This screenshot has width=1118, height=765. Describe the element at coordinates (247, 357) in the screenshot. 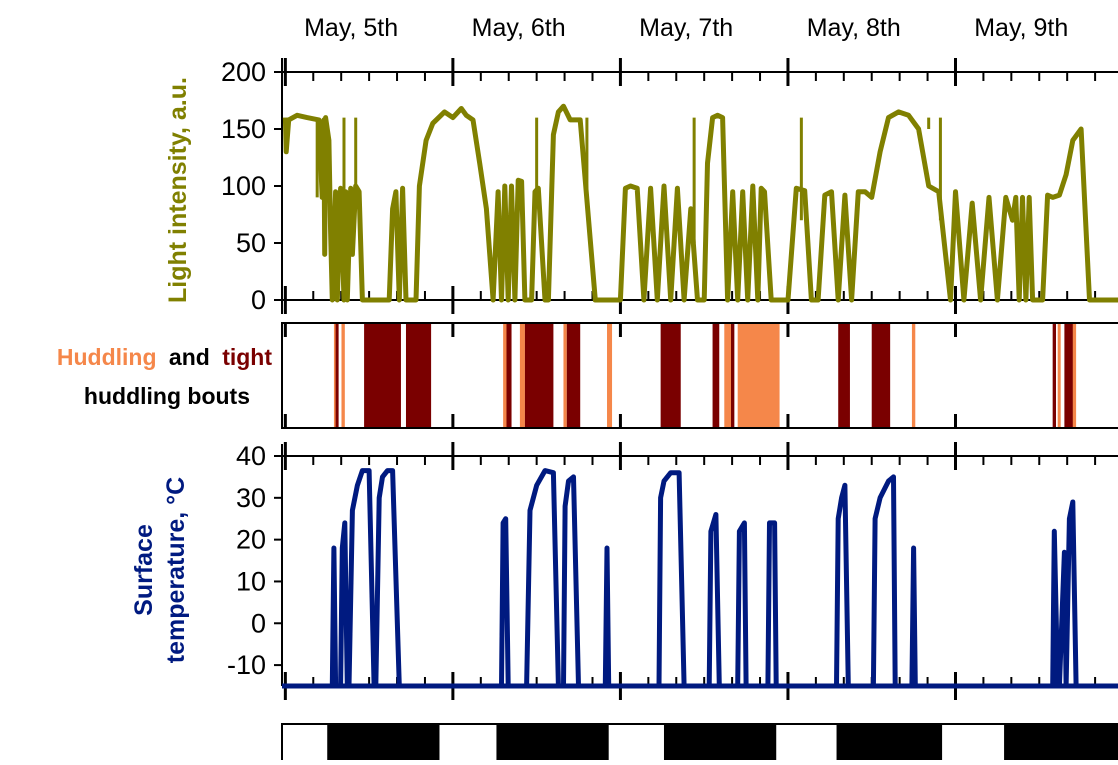

I see `tight-word: tight` at that location.